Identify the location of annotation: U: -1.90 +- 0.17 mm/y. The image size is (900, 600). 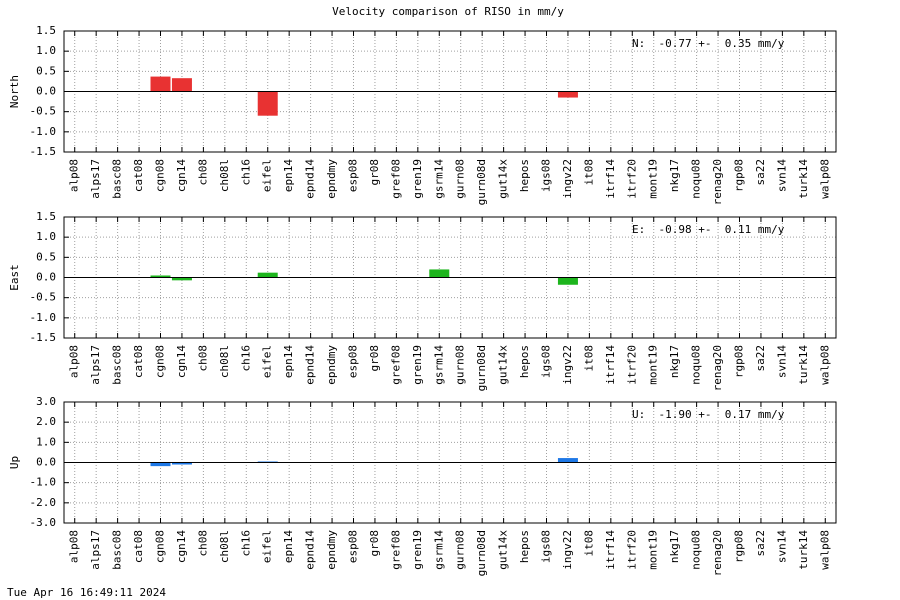
(708, 414).